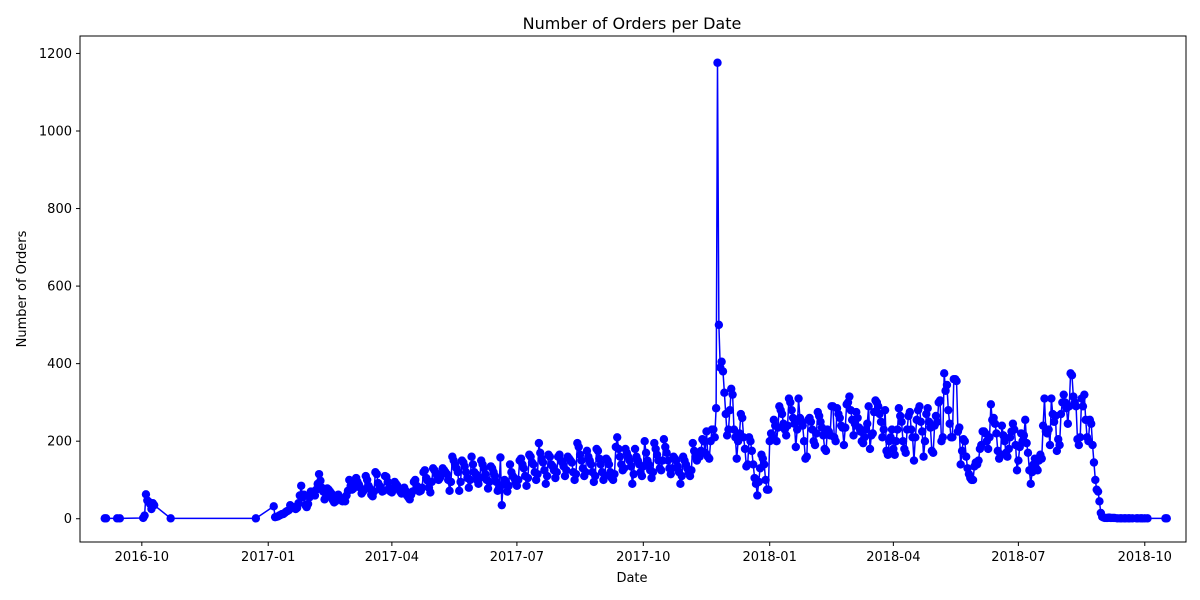 The width and height of the screenshot is (1200, 600). What do you see at coordinates (517, 557) in the screenshot?
I see `x-tick-label: 2017-07` at bounding box center [517, 557].